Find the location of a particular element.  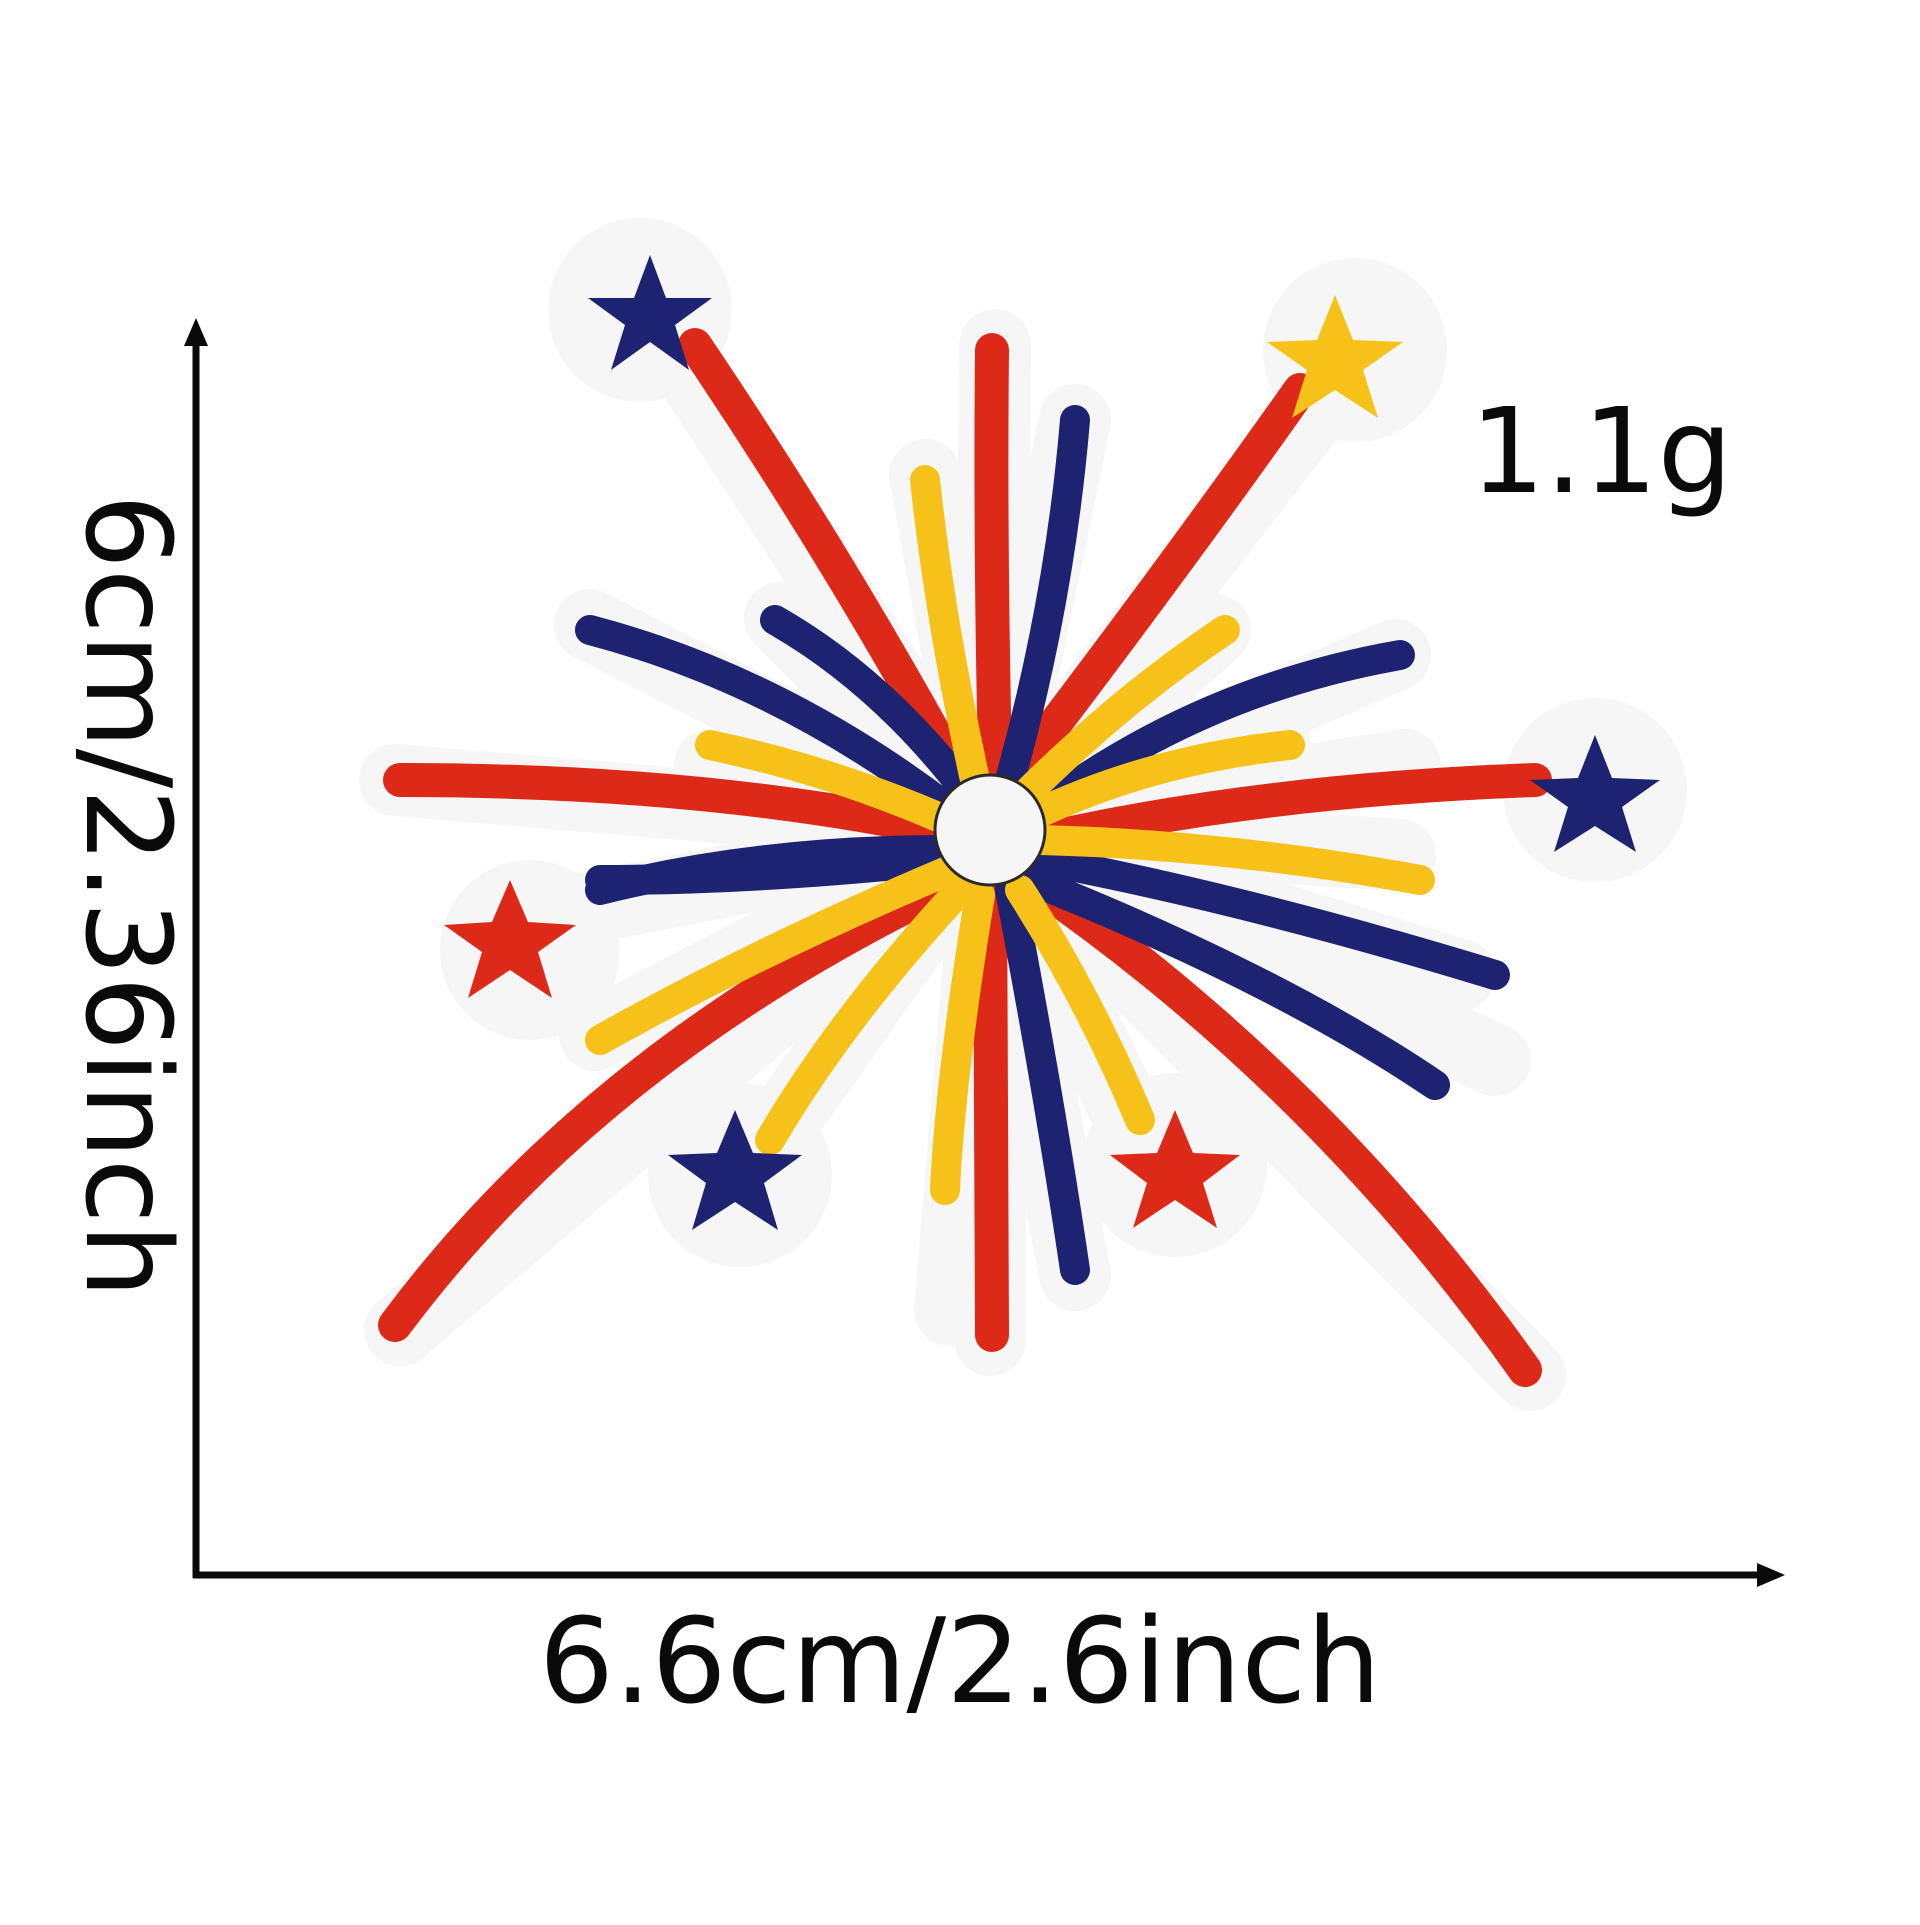

width-dimension-label: 6.6cm/2.6inch is located at coordinates (960, 1661).